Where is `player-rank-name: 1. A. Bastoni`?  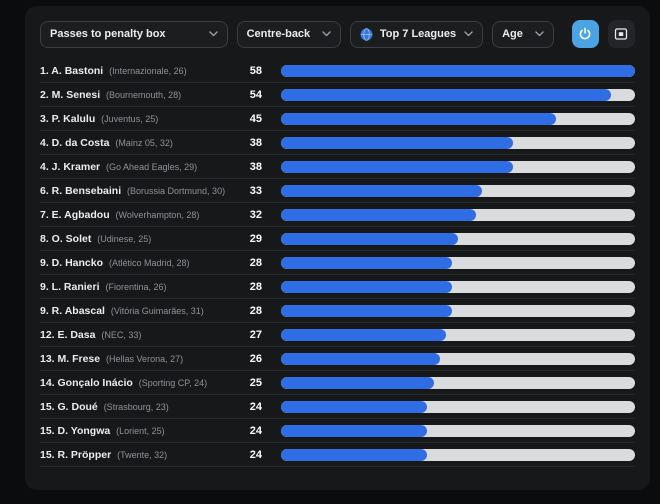 player-rank-name: 1. A. Bastoni is located at coordinates (72, 70).